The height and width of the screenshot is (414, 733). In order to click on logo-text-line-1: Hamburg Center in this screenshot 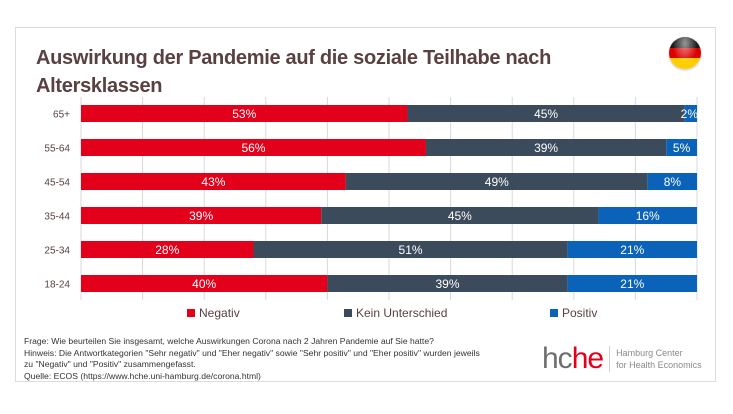, I will do `click(649, 353)`.